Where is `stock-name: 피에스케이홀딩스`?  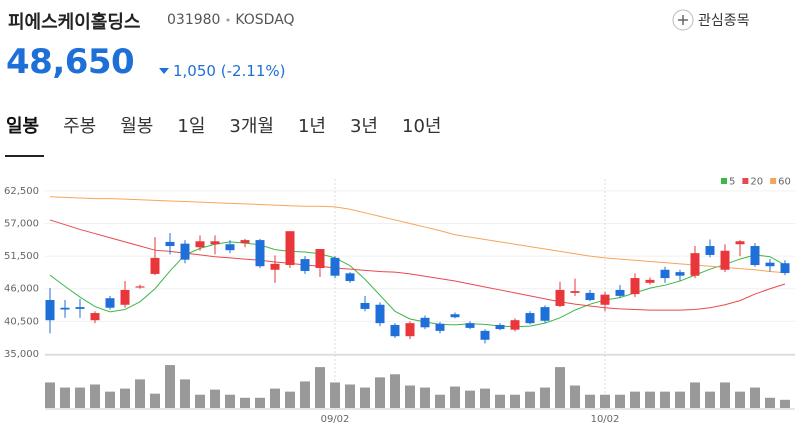
stock-name: 피에스케이홀딩스 is located at coordinates (74, 22).